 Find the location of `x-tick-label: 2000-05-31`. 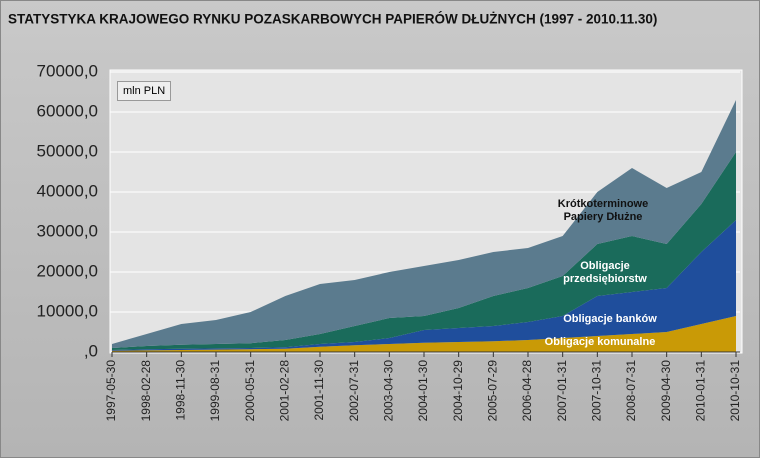

x-tick-label: 2000-05-31 is located at coordinates (250, 391).